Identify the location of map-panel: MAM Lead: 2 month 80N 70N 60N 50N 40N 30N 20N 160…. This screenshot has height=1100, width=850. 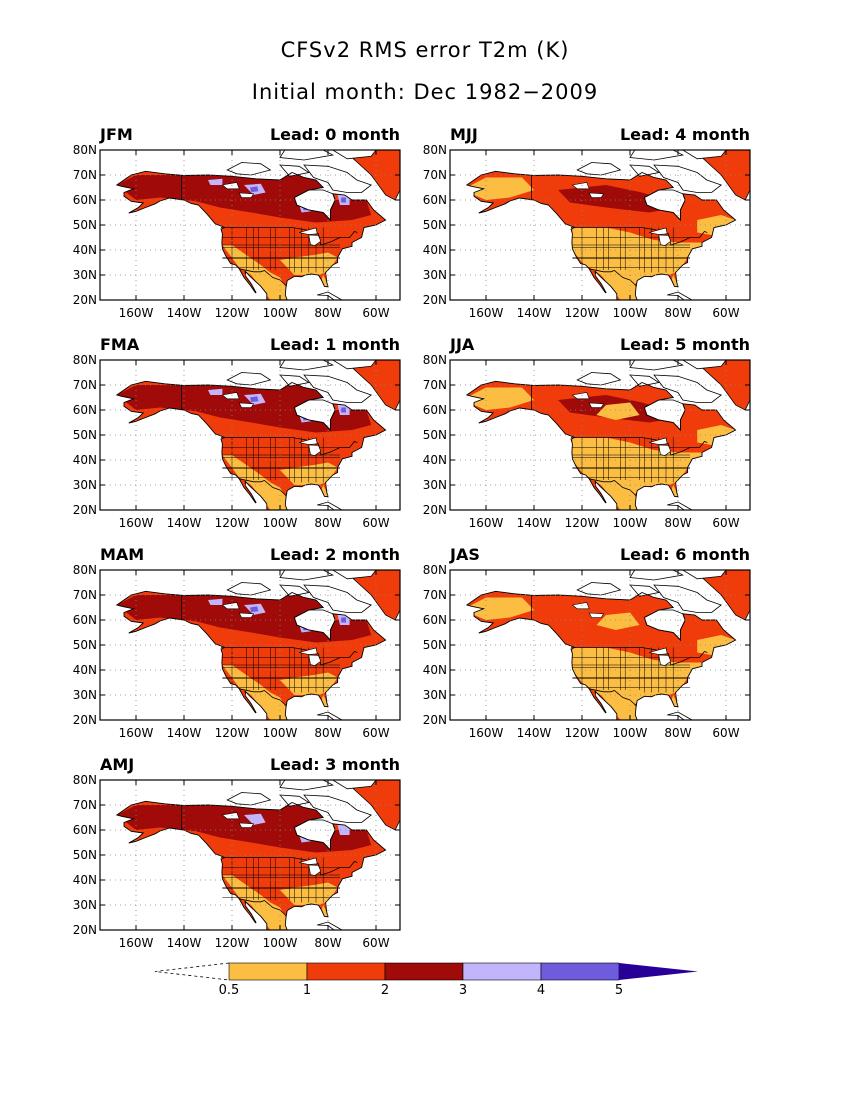
(250, 650).